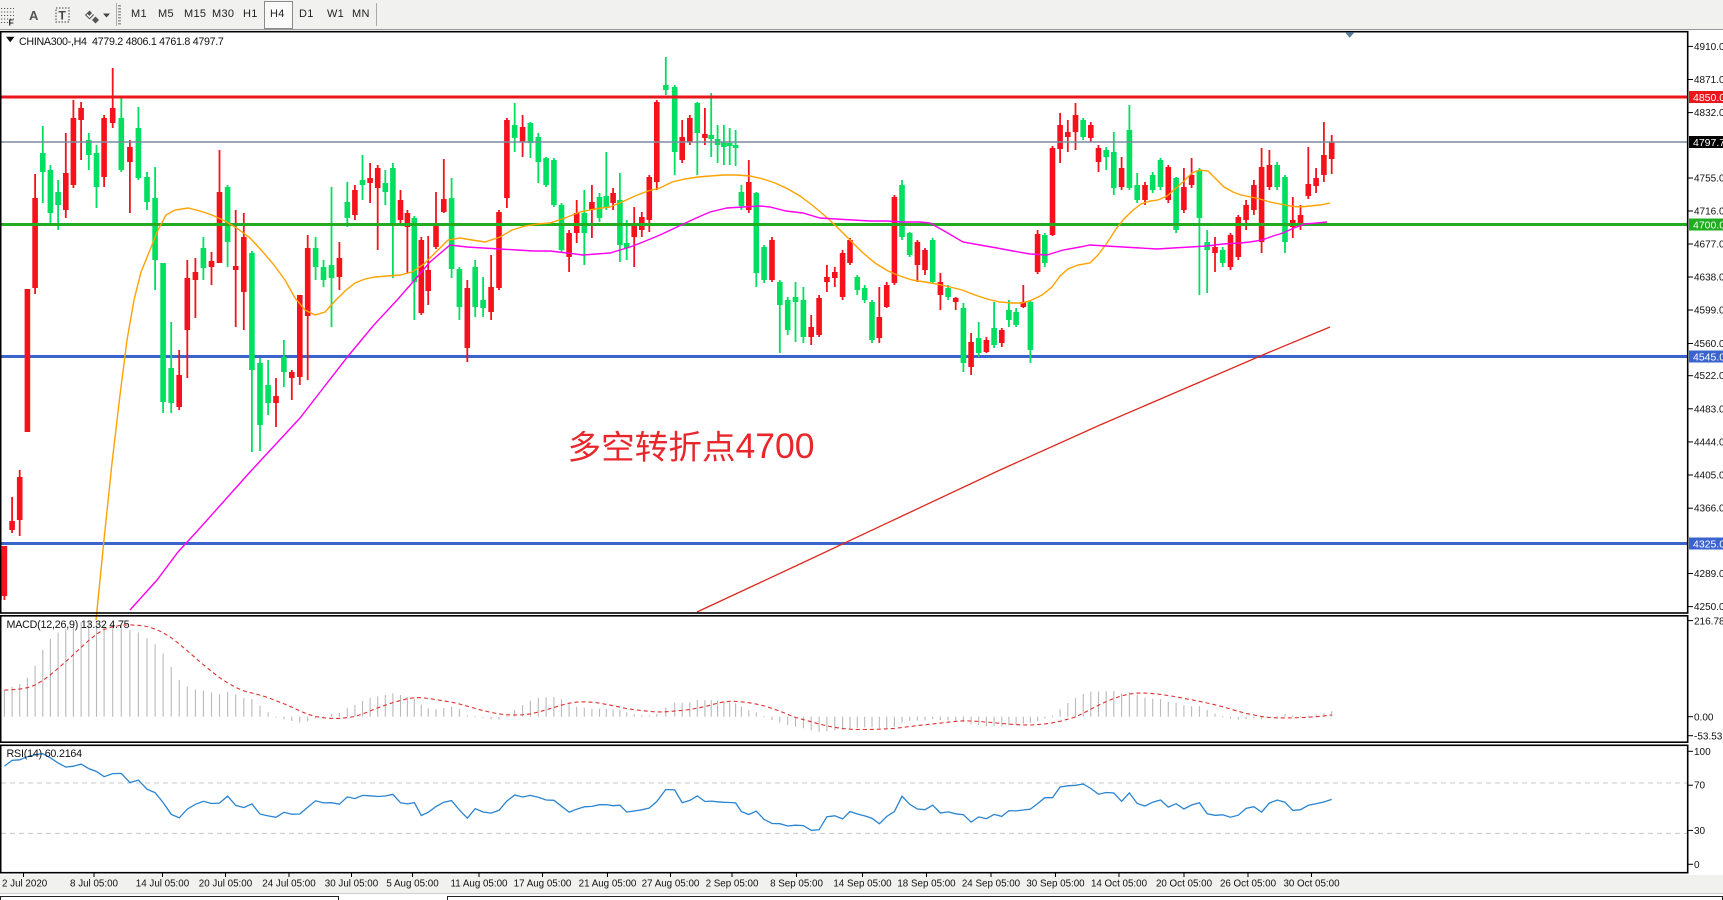 This screenshot has height=900, width=1723. I want to click on svg-text: 11 Aug 05:00, so click(479, 884).